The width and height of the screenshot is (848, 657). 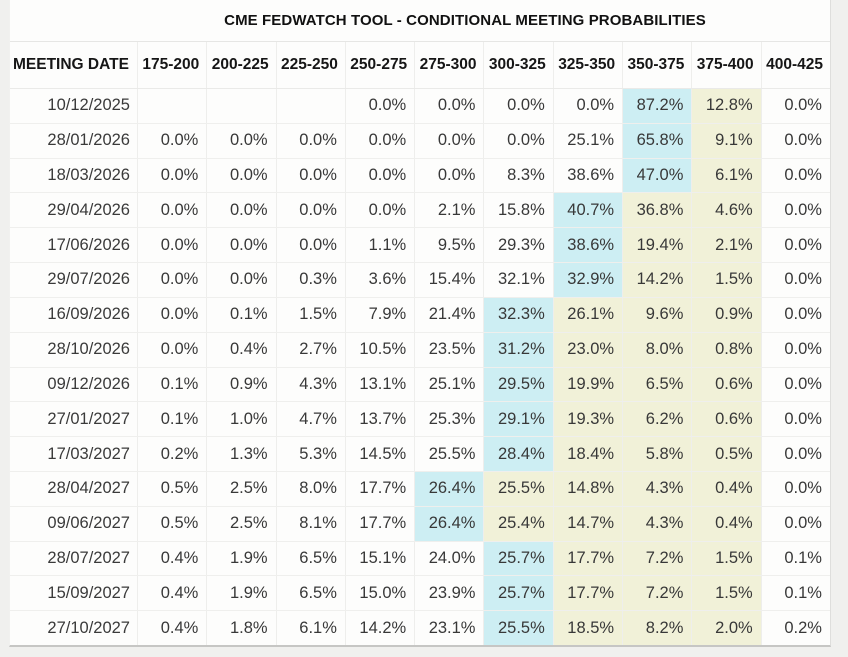 What do you see at coordinates (726, 140) in the screenshot?
I see `probability-cell: 9.1%` at bounding box center [726, 140].